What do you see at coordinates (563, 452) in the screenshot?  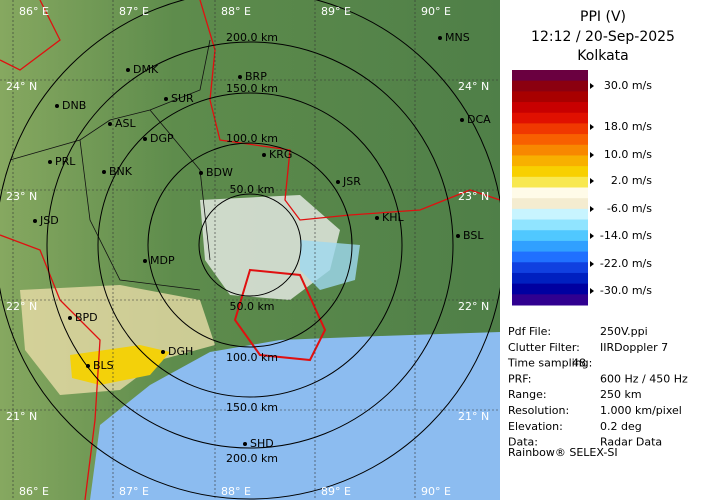 I see `footer: Rainbow® SELEX-SI` at bounding box center [563, 452].